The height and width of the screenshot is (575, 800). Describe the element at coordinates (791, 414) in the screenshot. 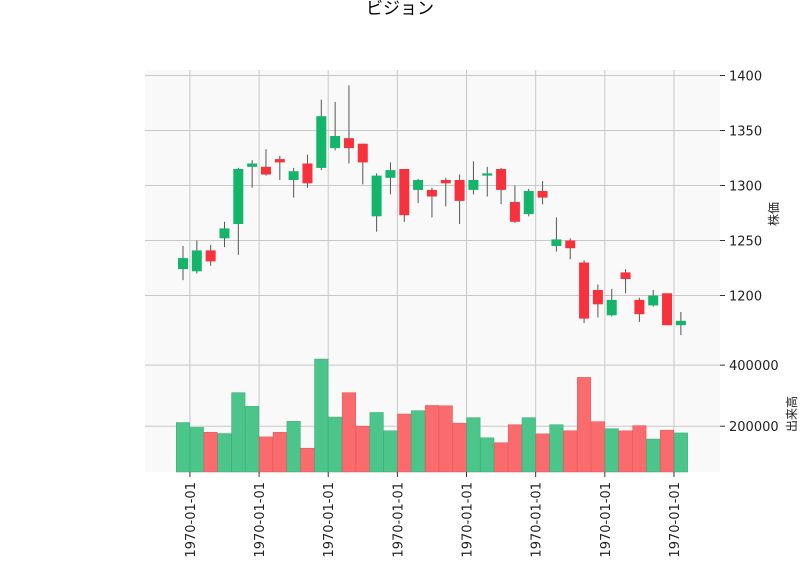

I see `volume-axis-label: 出来高` at that location.